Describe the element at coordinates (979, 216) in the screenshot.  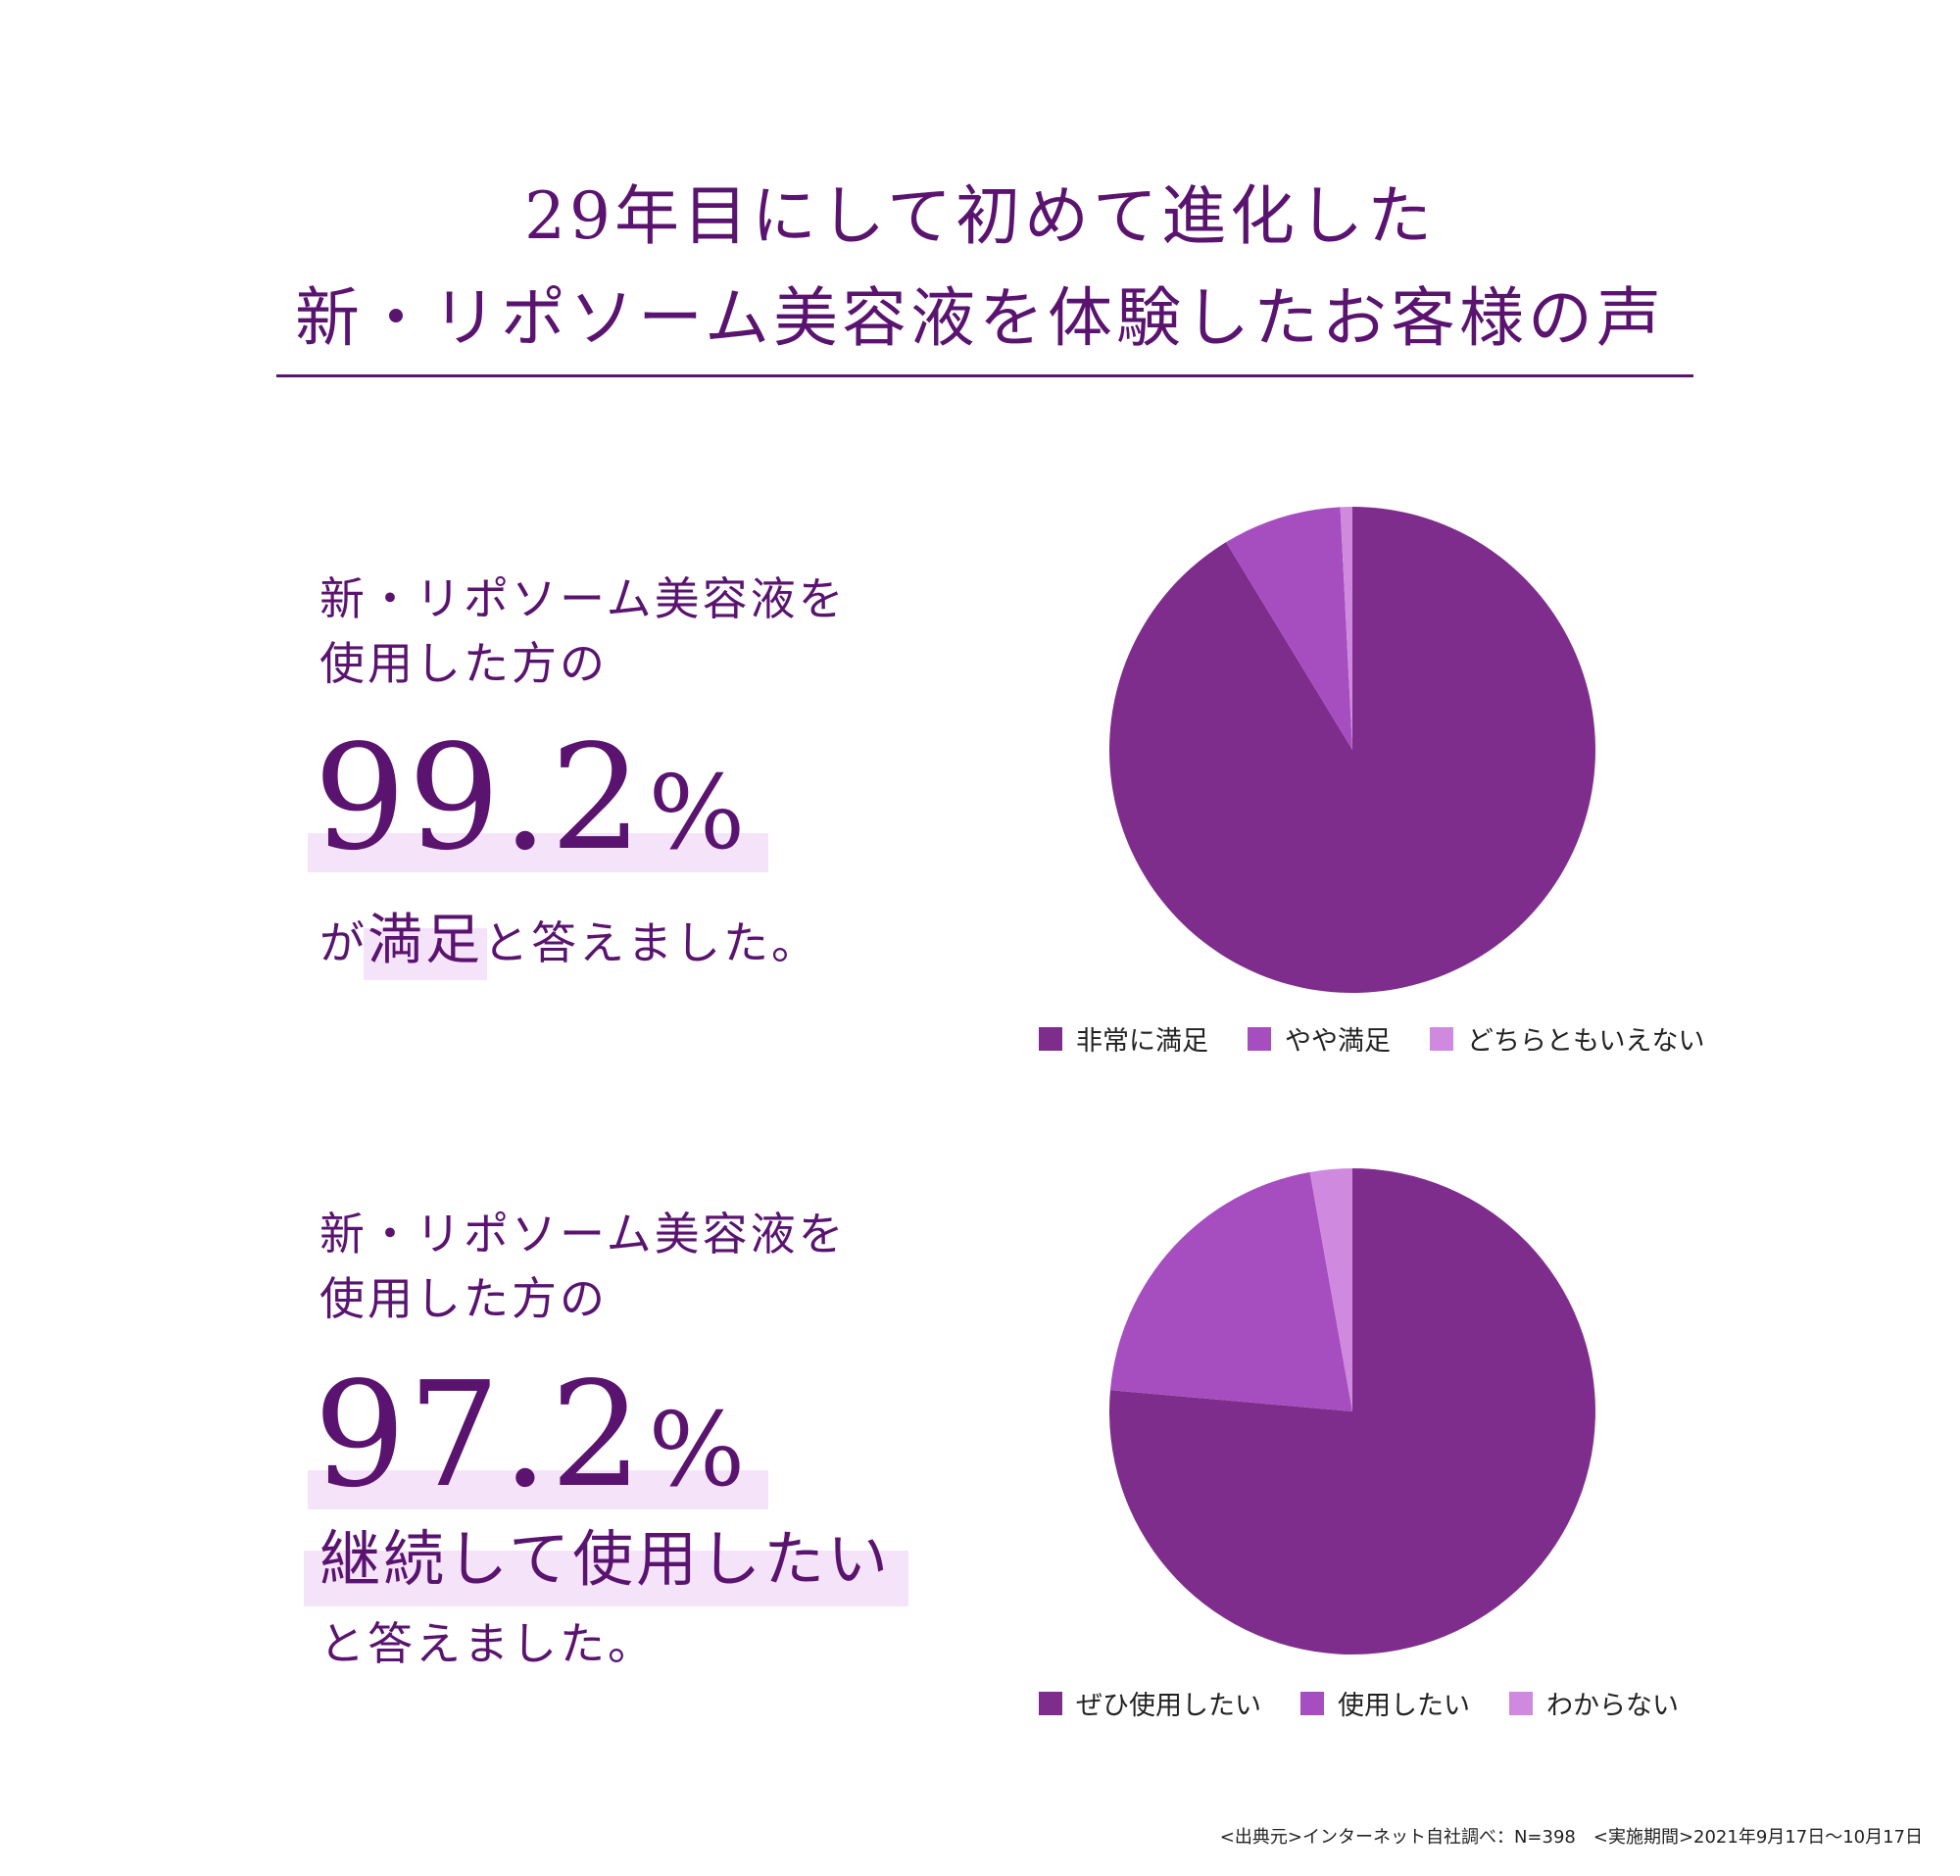
I see `page-title-line1: 29年目にして初めて進化した` at that location.